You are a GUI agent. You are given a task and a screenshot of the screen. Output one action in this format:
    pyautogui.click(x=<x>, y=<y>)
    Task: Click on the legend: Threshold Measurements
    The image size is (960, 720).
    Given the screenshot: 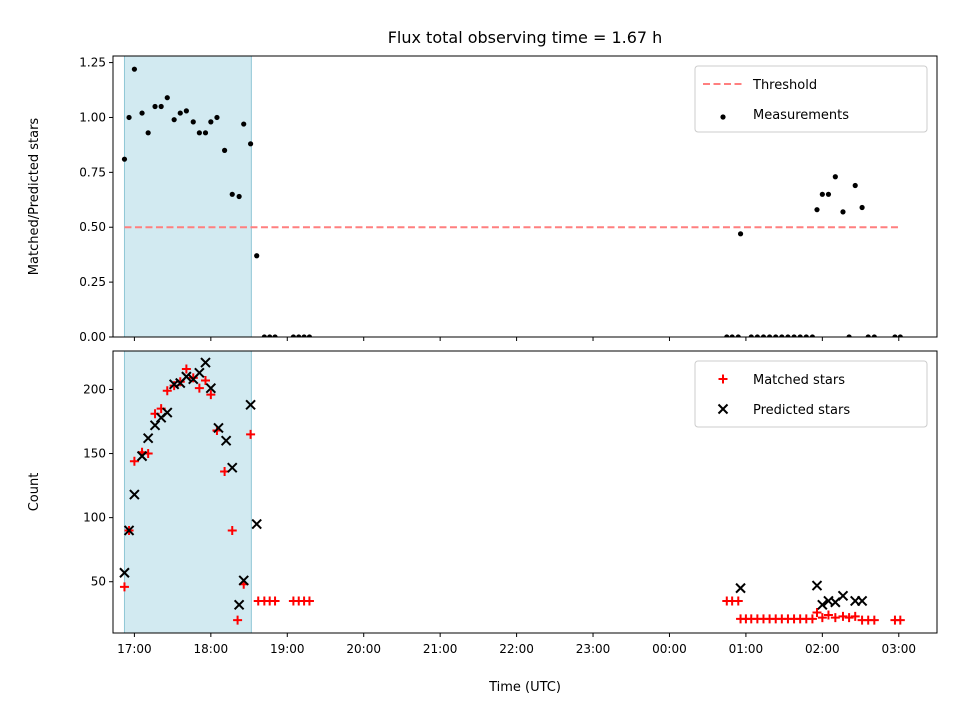 What is the action you would take?
    pyautogui.click(x=811, y=99)
    